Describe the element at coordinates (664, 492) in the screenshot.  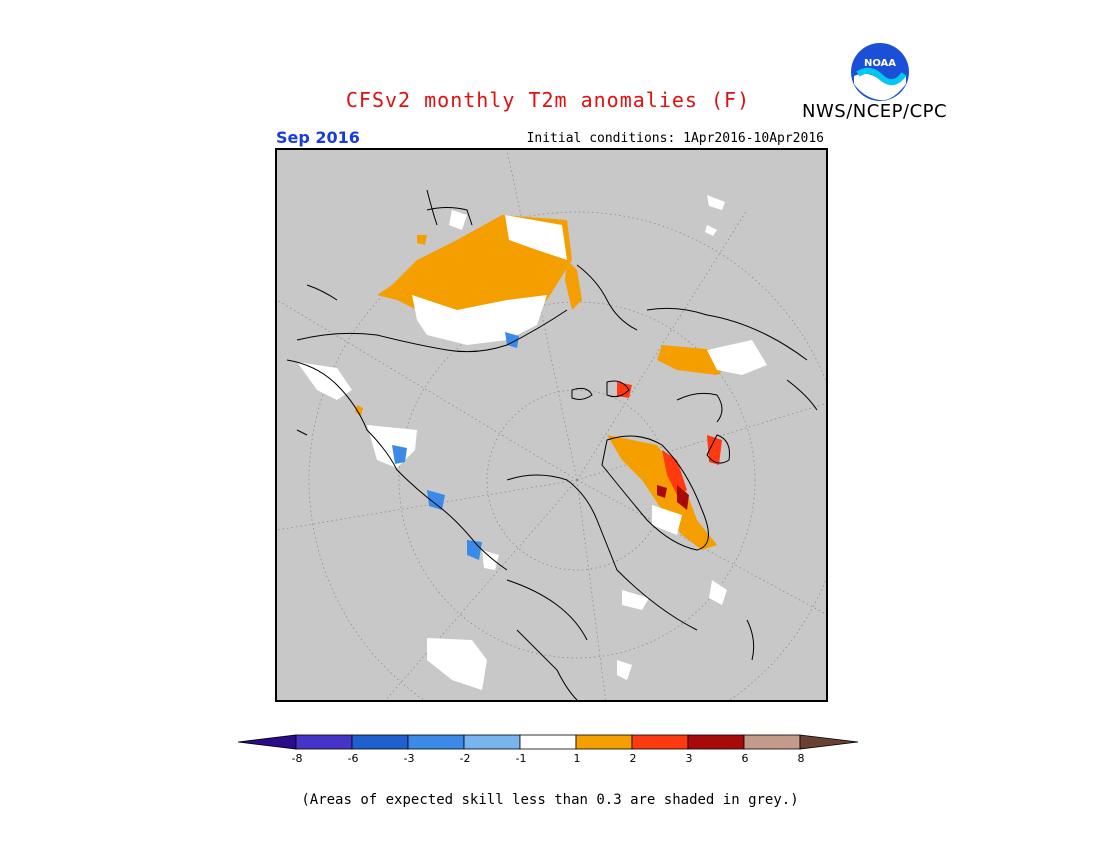
I see `greenland-anomaly` at that location.